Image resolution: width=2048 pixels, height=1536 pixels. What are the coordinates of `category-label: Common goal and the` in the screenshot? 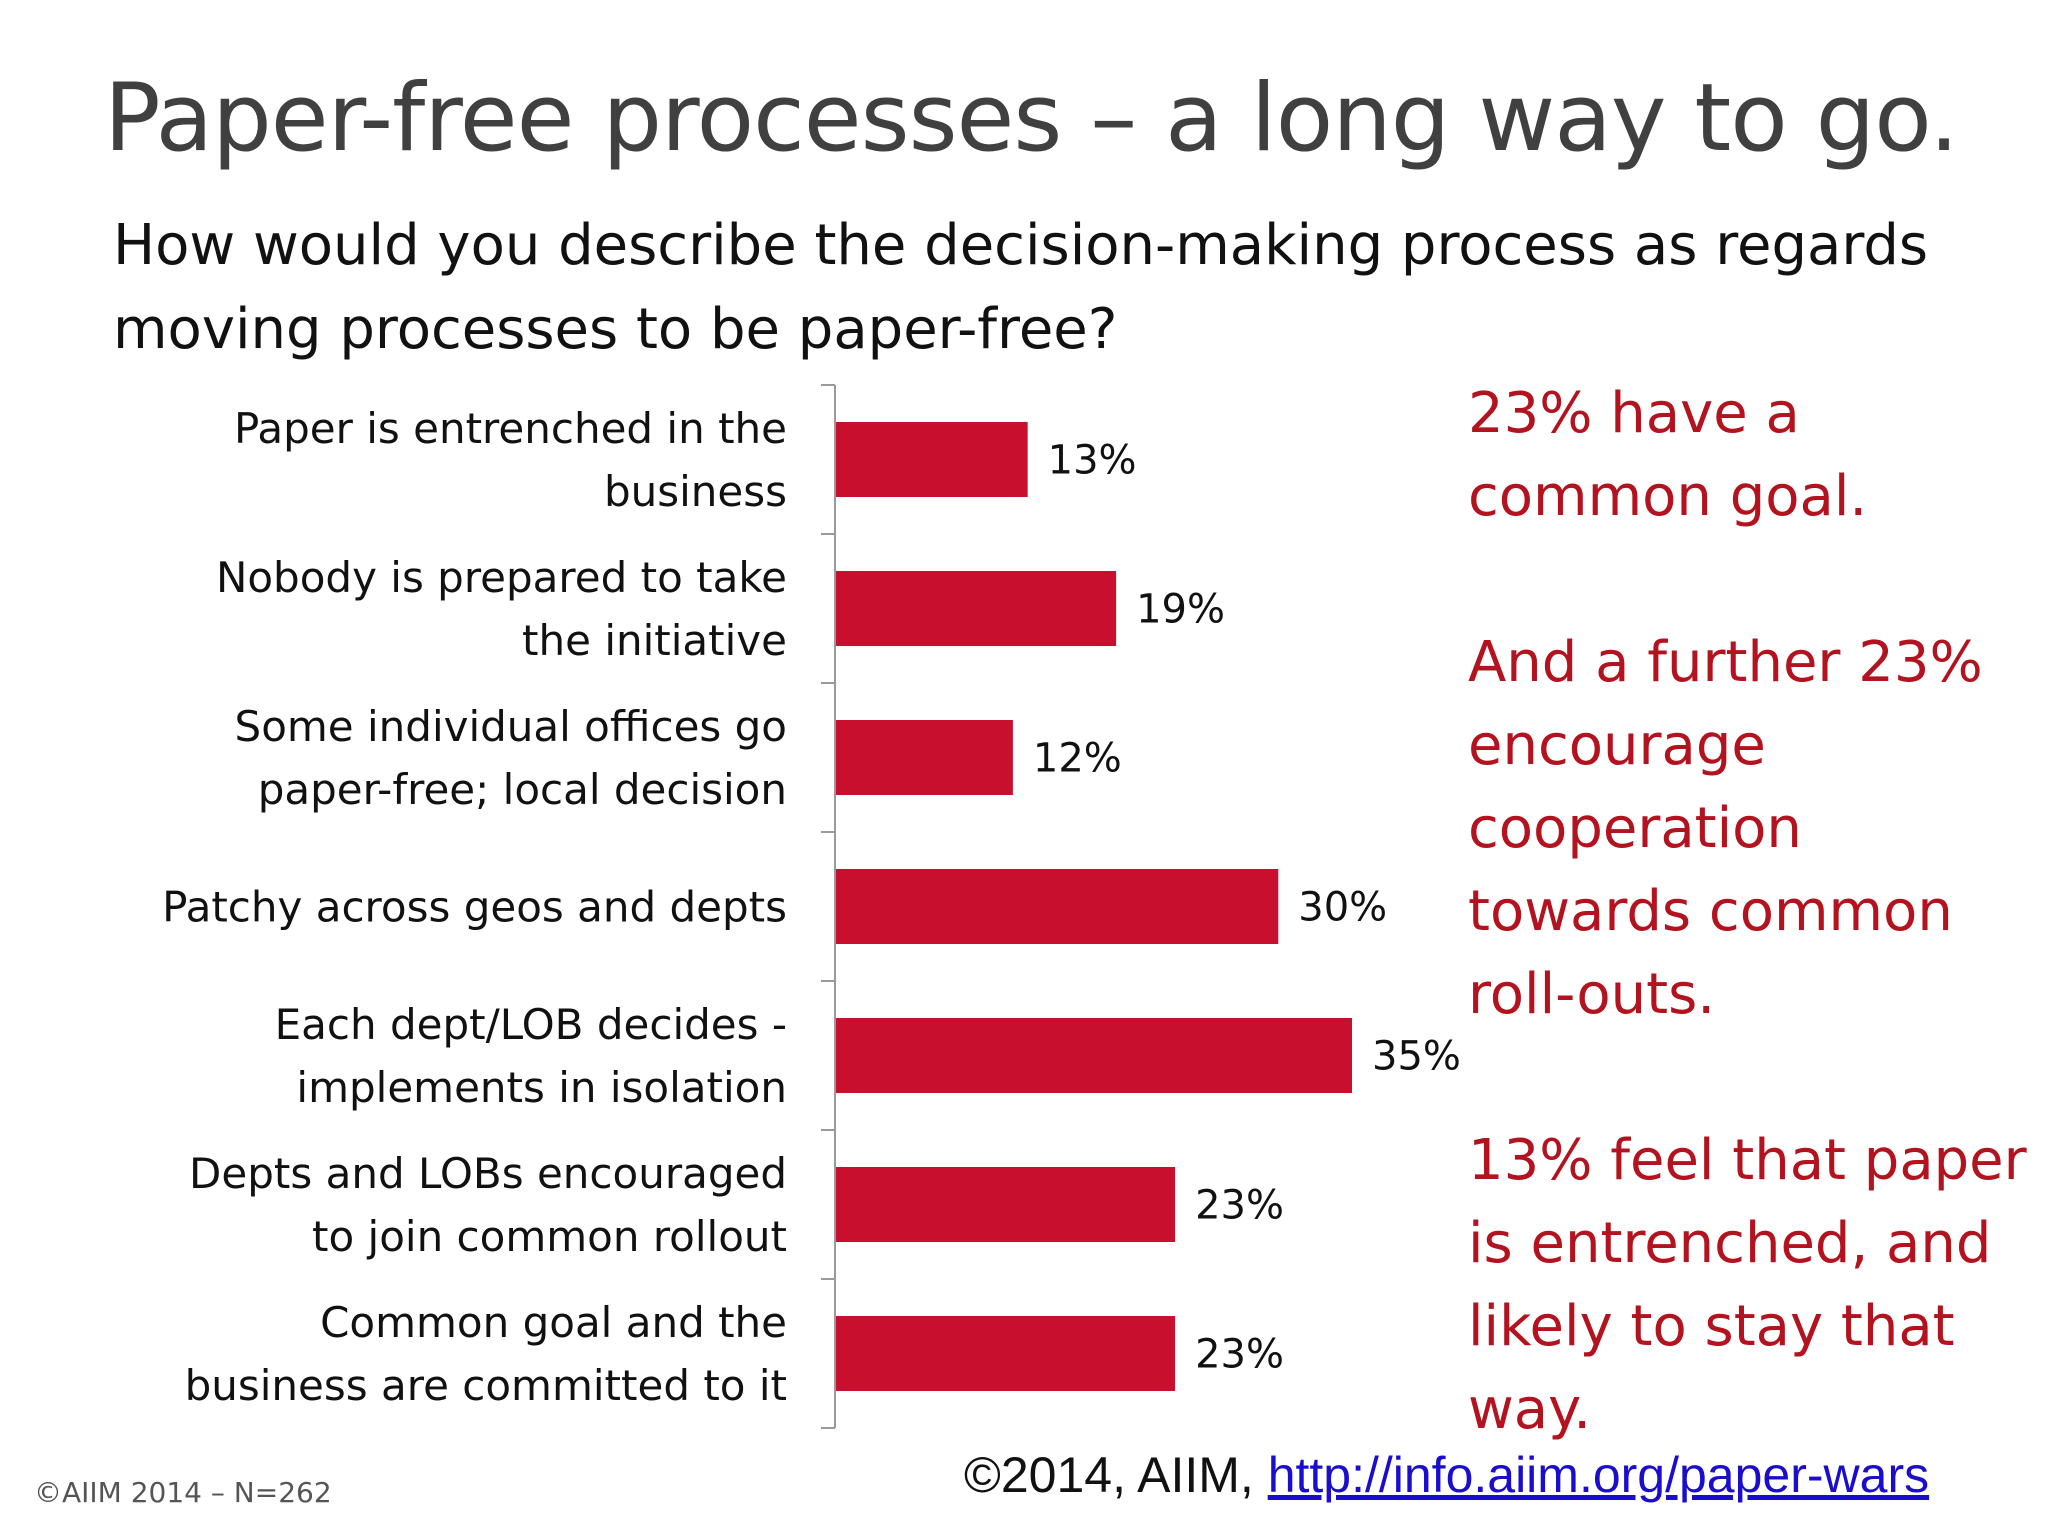 It's located at (553, 1322).